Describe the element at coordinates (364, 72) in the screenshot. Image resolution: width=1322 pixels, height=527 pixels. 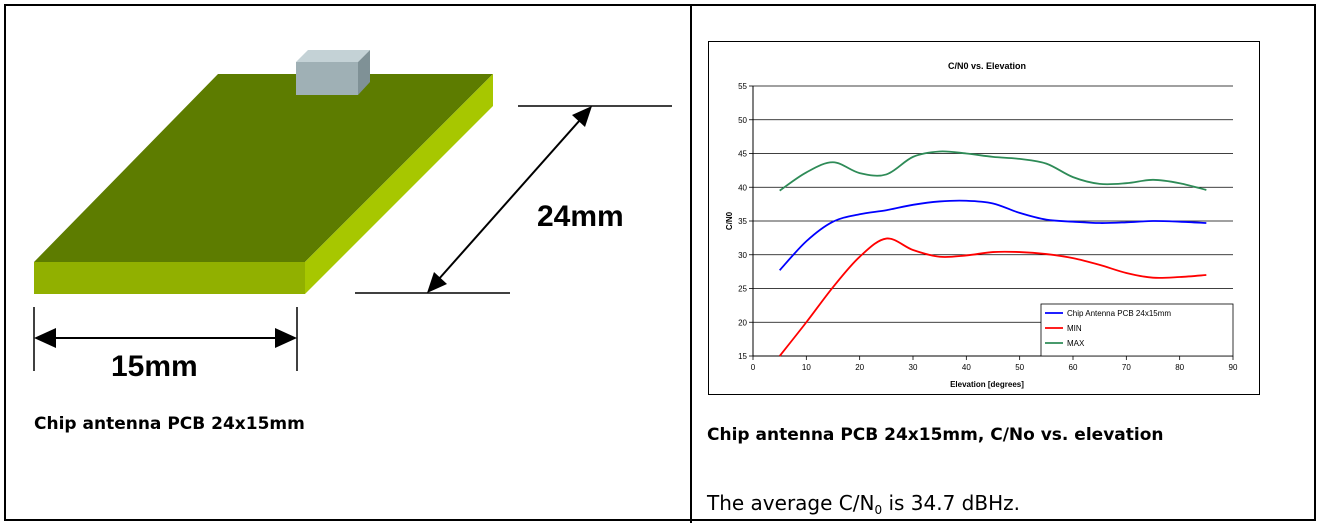
I see `chip-side-face` at that location.